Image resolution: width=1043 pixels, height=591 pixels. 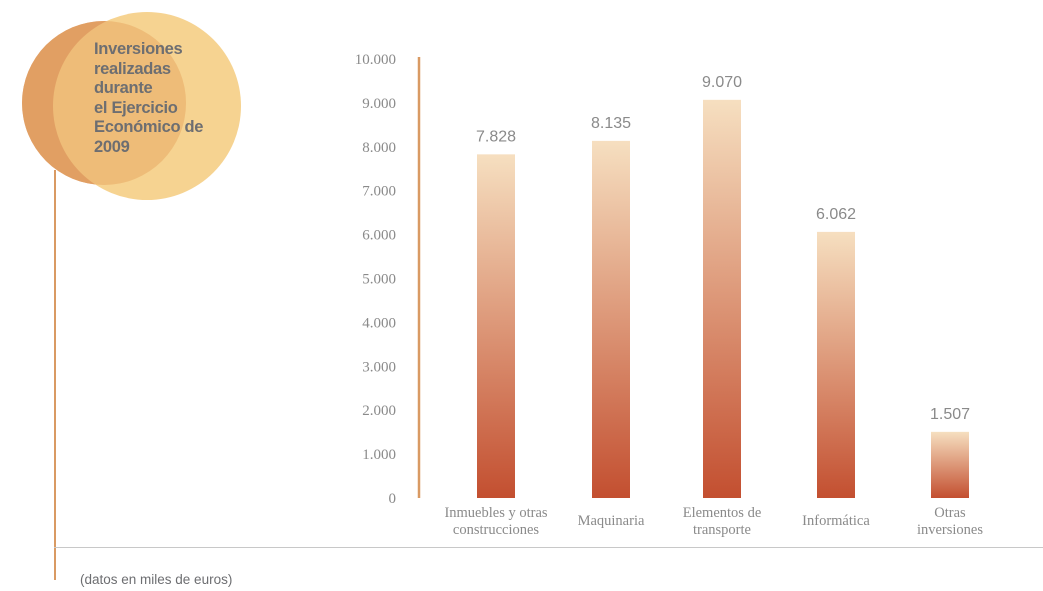 What do you see at coordinates (136, 107) in the screenshot?
I see `badge-title-line: el Ejercicio` at bounding box center [136, 107].